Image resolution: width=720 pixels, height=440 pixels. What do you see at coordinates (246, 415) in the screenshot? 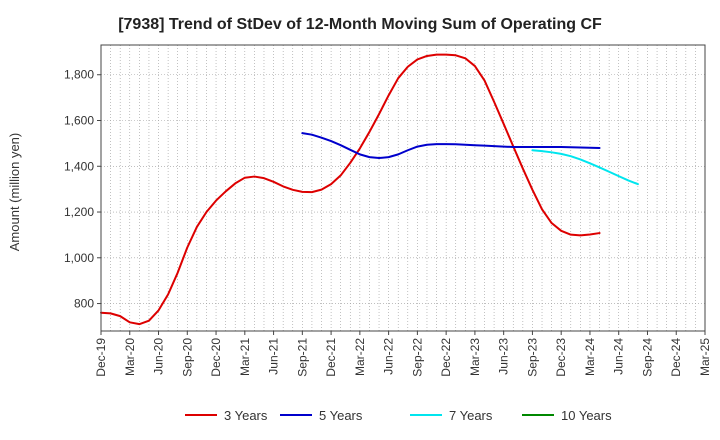
I see `legend-label: 3 Years` at bounding box center [246, 415].